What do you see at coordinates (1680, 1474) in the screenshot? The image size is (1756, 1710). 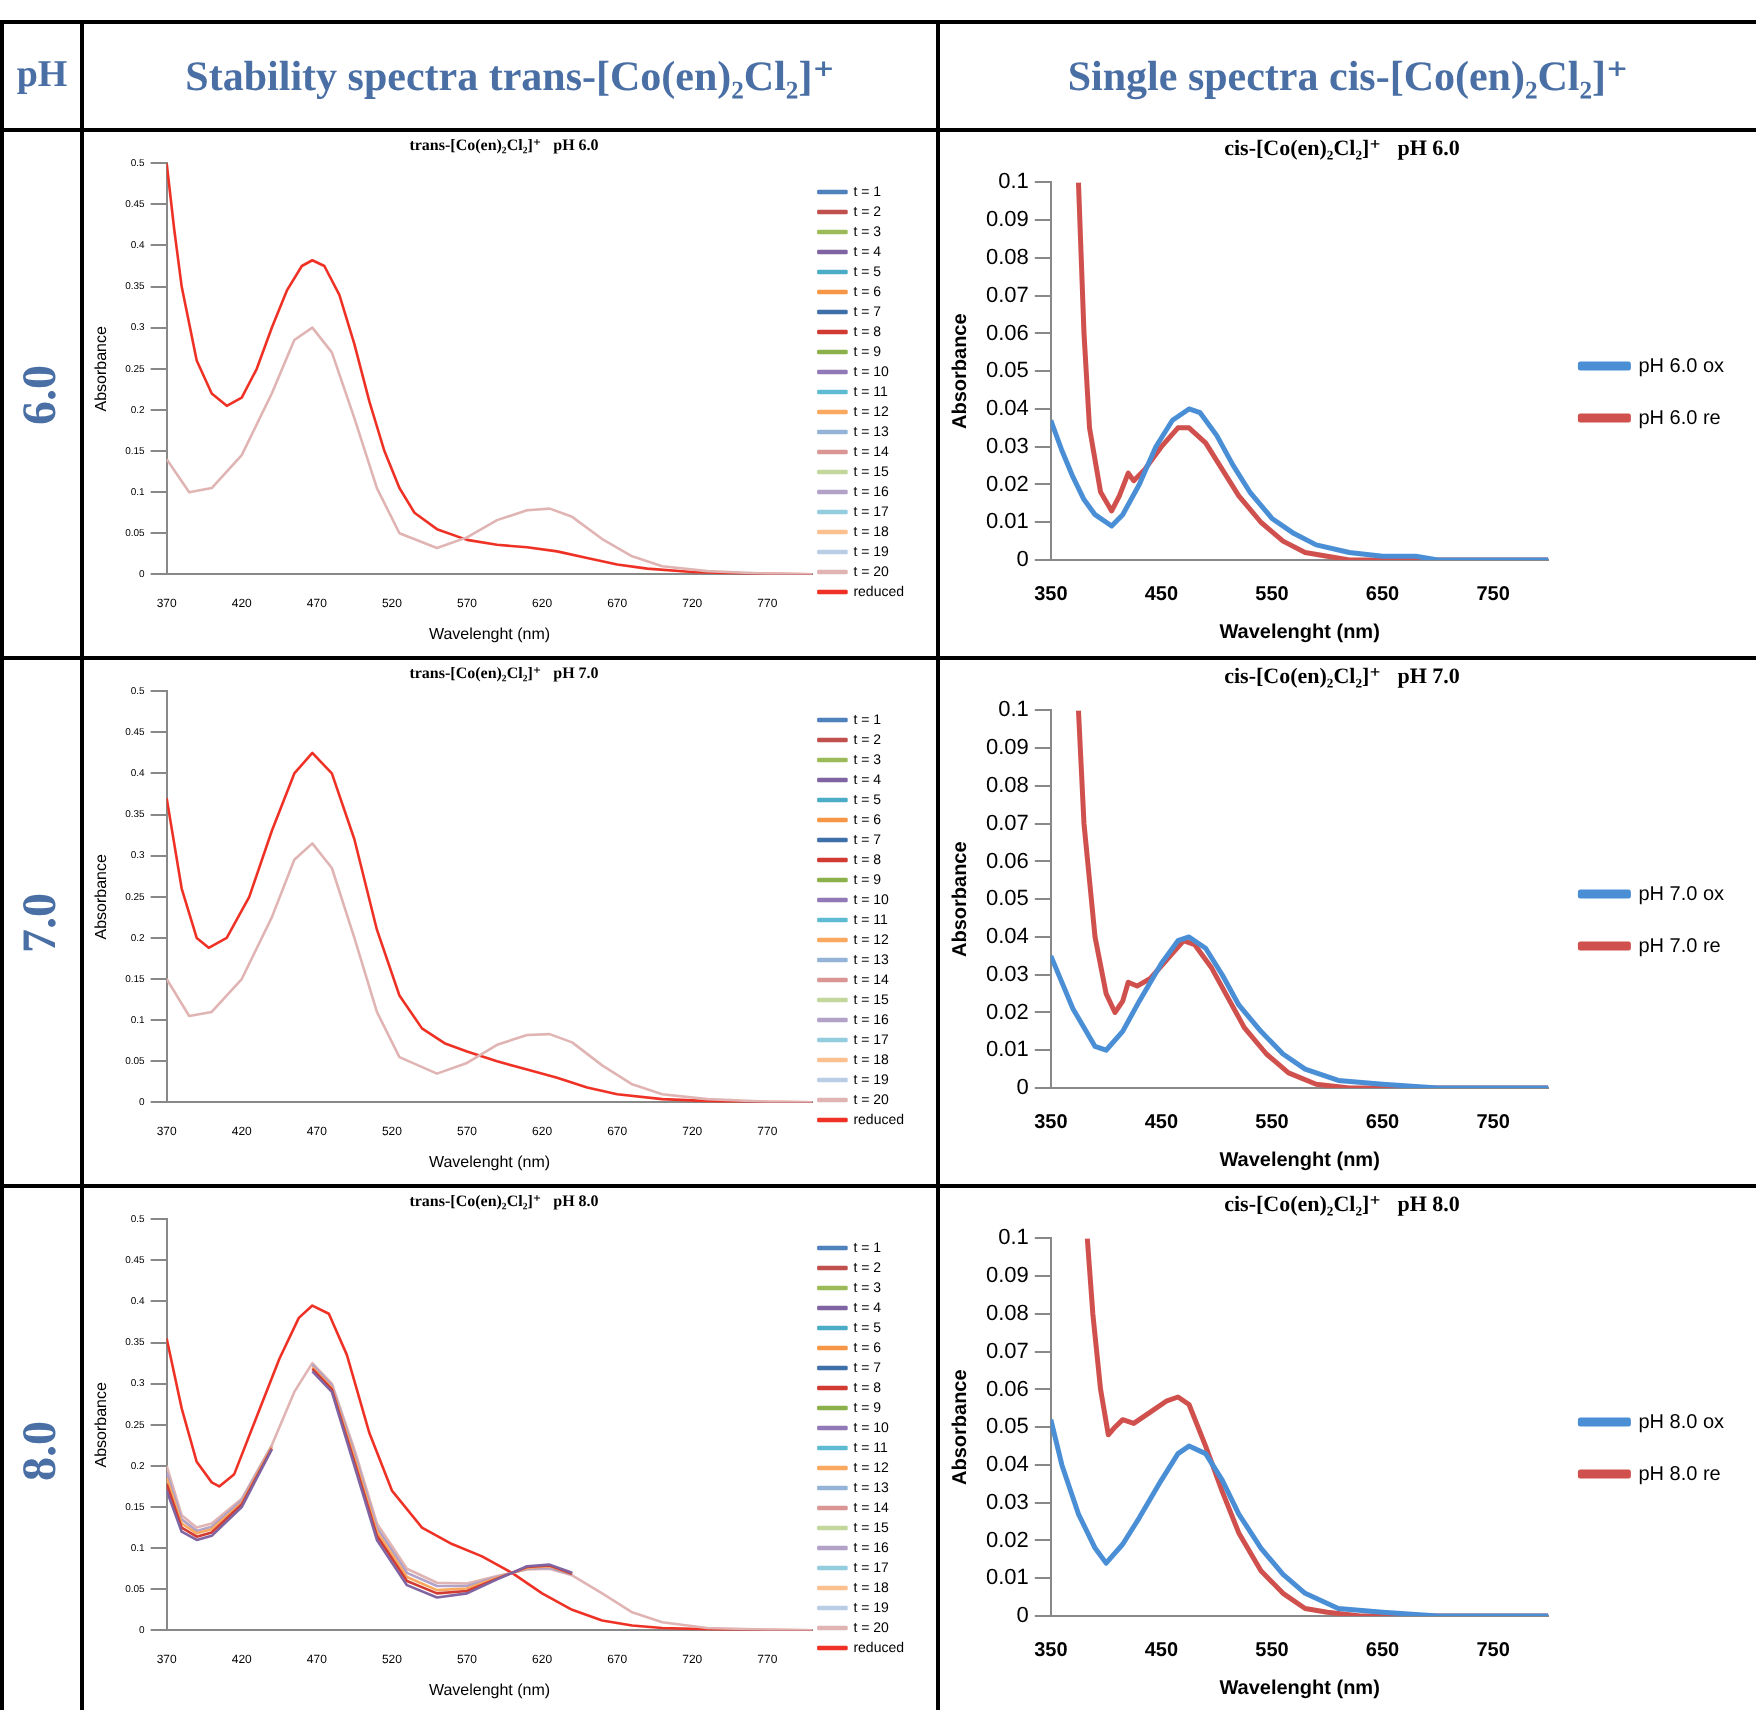 I see `legend-label: pH 8.0 re` at bounding box center [1680, 1474].